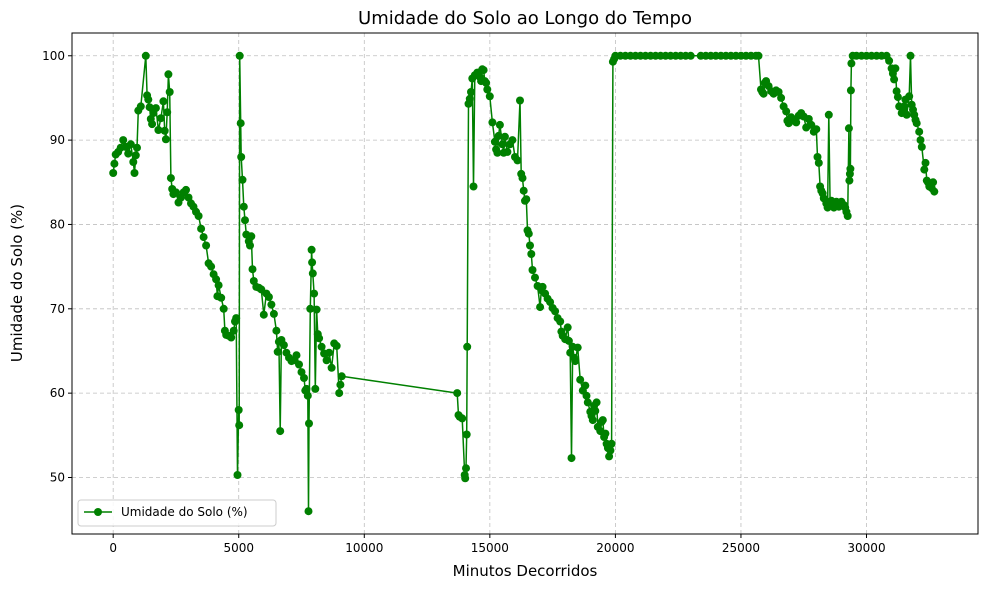  What do you see at coordinates (741, 548) in the screenshot?
I see `x-tick-label: 25000` at bounding box center [741, 548].